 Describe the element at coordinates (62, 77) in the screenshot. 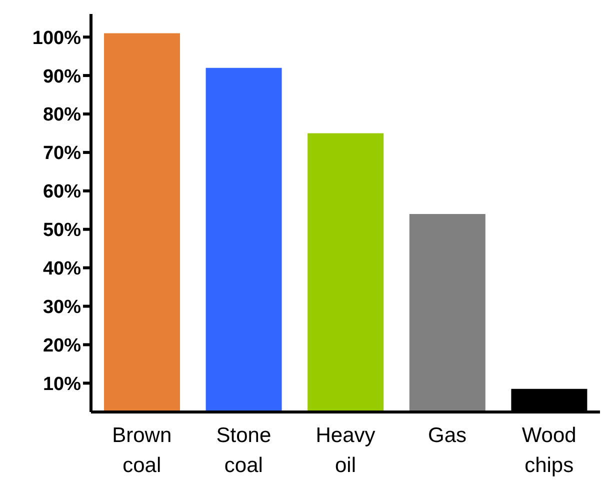

I see `y-tick-label: 90%` at that location.